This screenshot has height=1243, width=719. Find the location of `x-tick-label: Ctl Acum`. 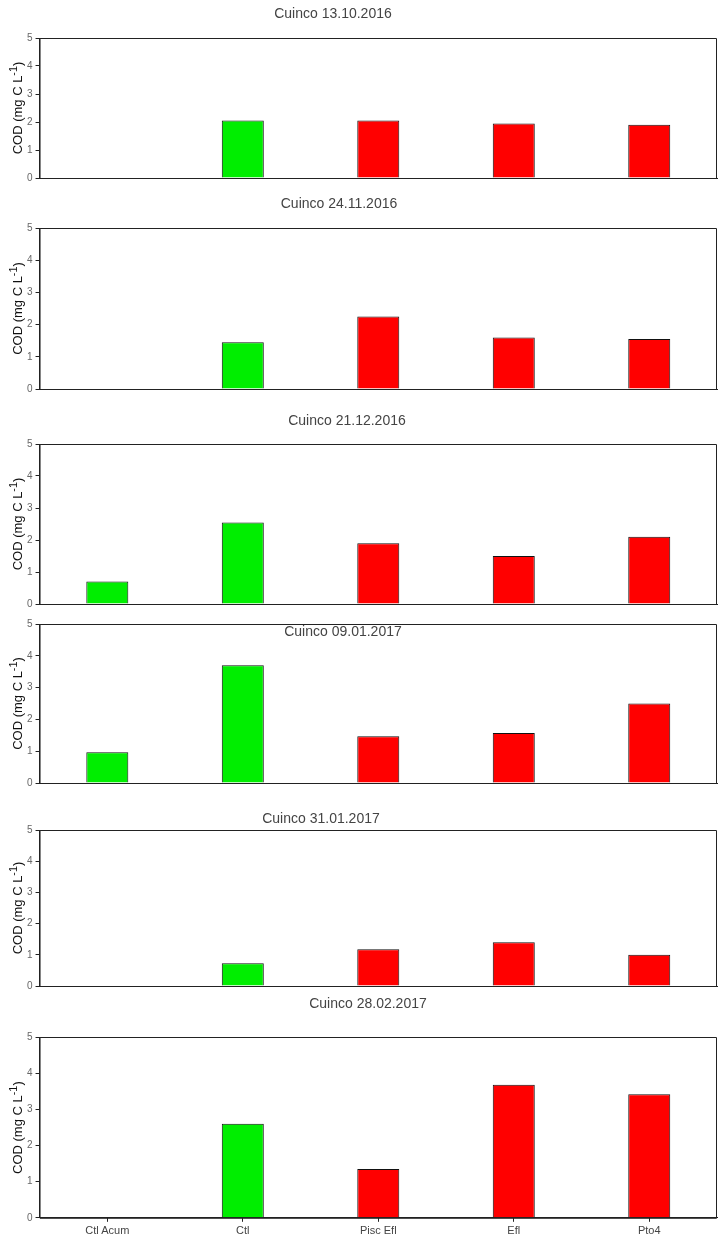

x-tick-label: Ctl Acum is located at coordinates (107, 1230).